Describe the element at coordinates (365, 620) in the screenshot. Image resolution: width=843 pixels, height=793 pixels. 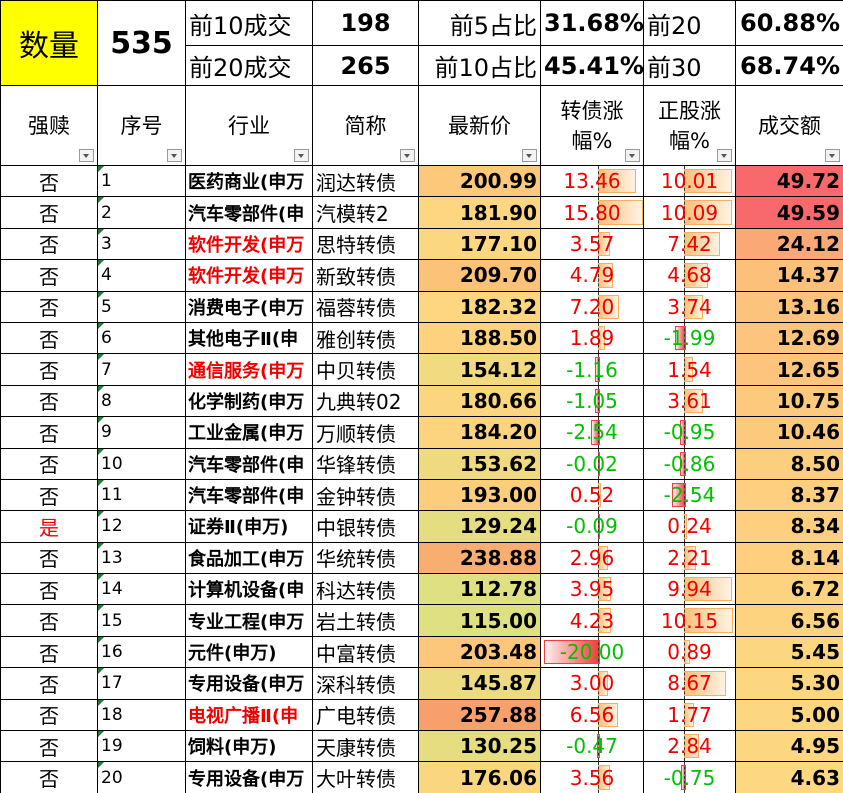
I see `bond-name: 岩土转债` at that location.